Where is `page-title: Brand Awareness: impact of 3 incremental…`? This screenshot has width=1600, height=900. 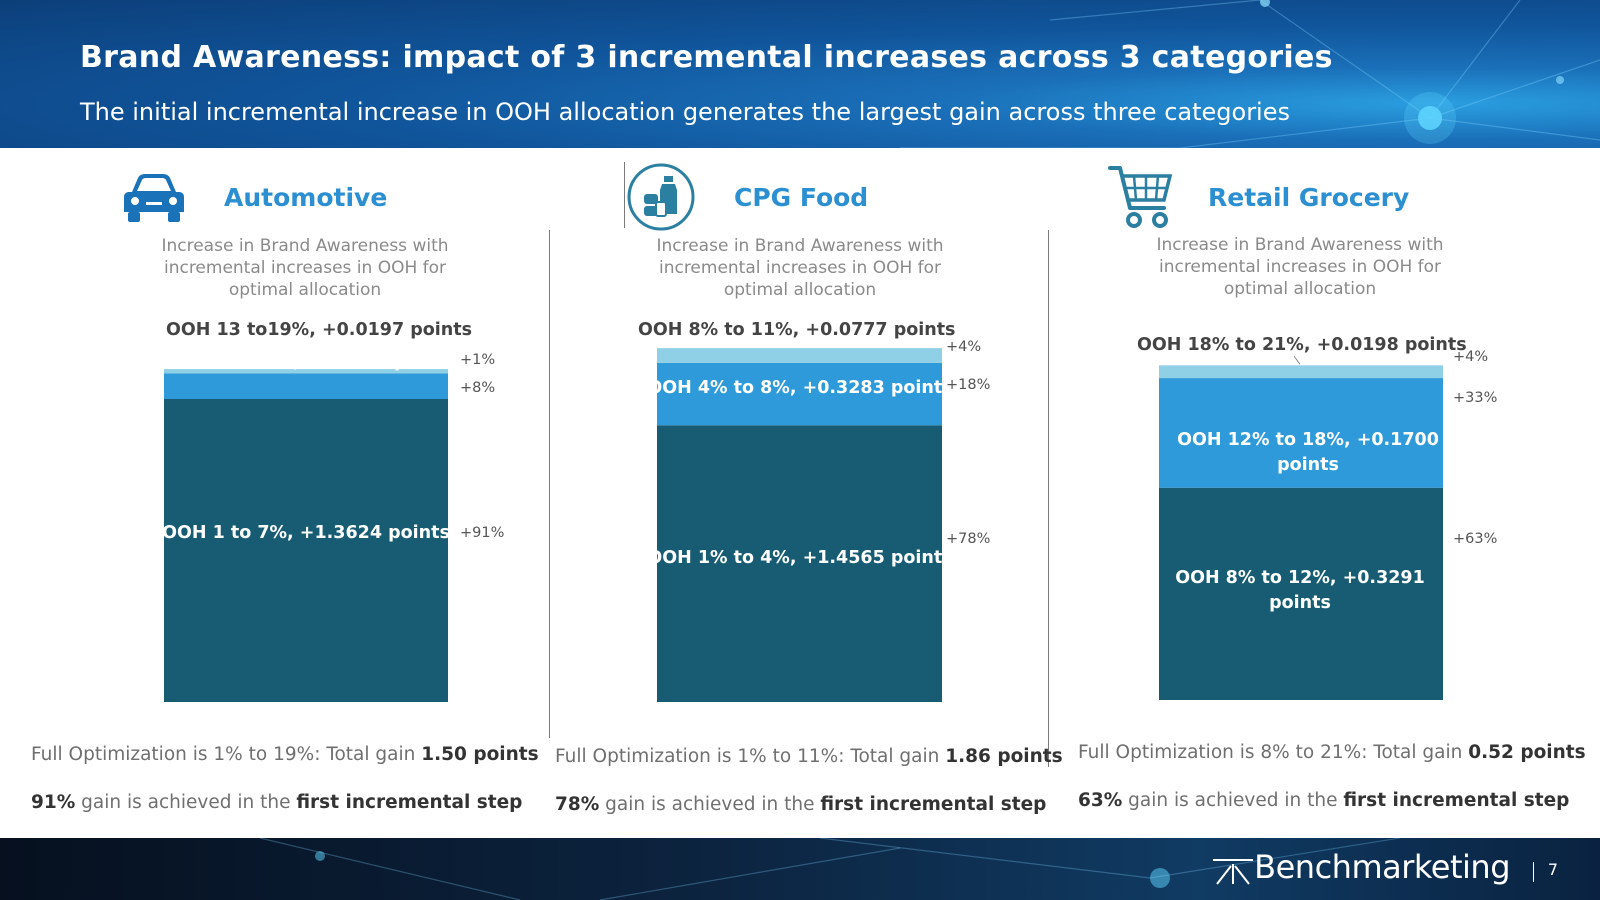
page-title: Brand Awareness: impact of 3 incremental… is located at coordinates (706, 57).